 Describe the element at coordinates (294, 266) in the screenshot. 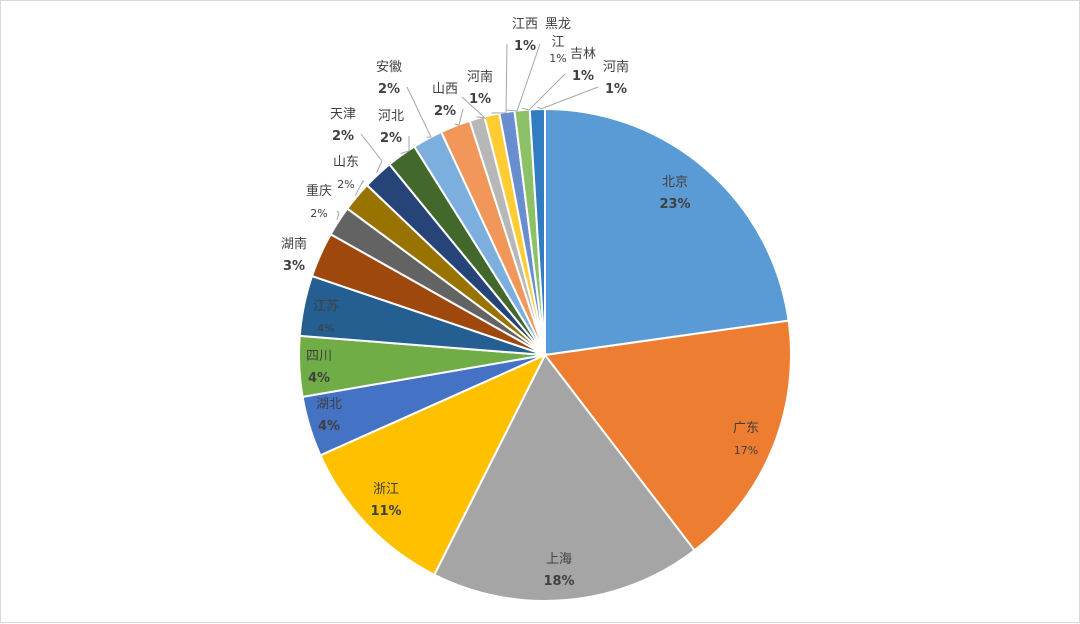

I see `slice-value-label: 3%` at that location.